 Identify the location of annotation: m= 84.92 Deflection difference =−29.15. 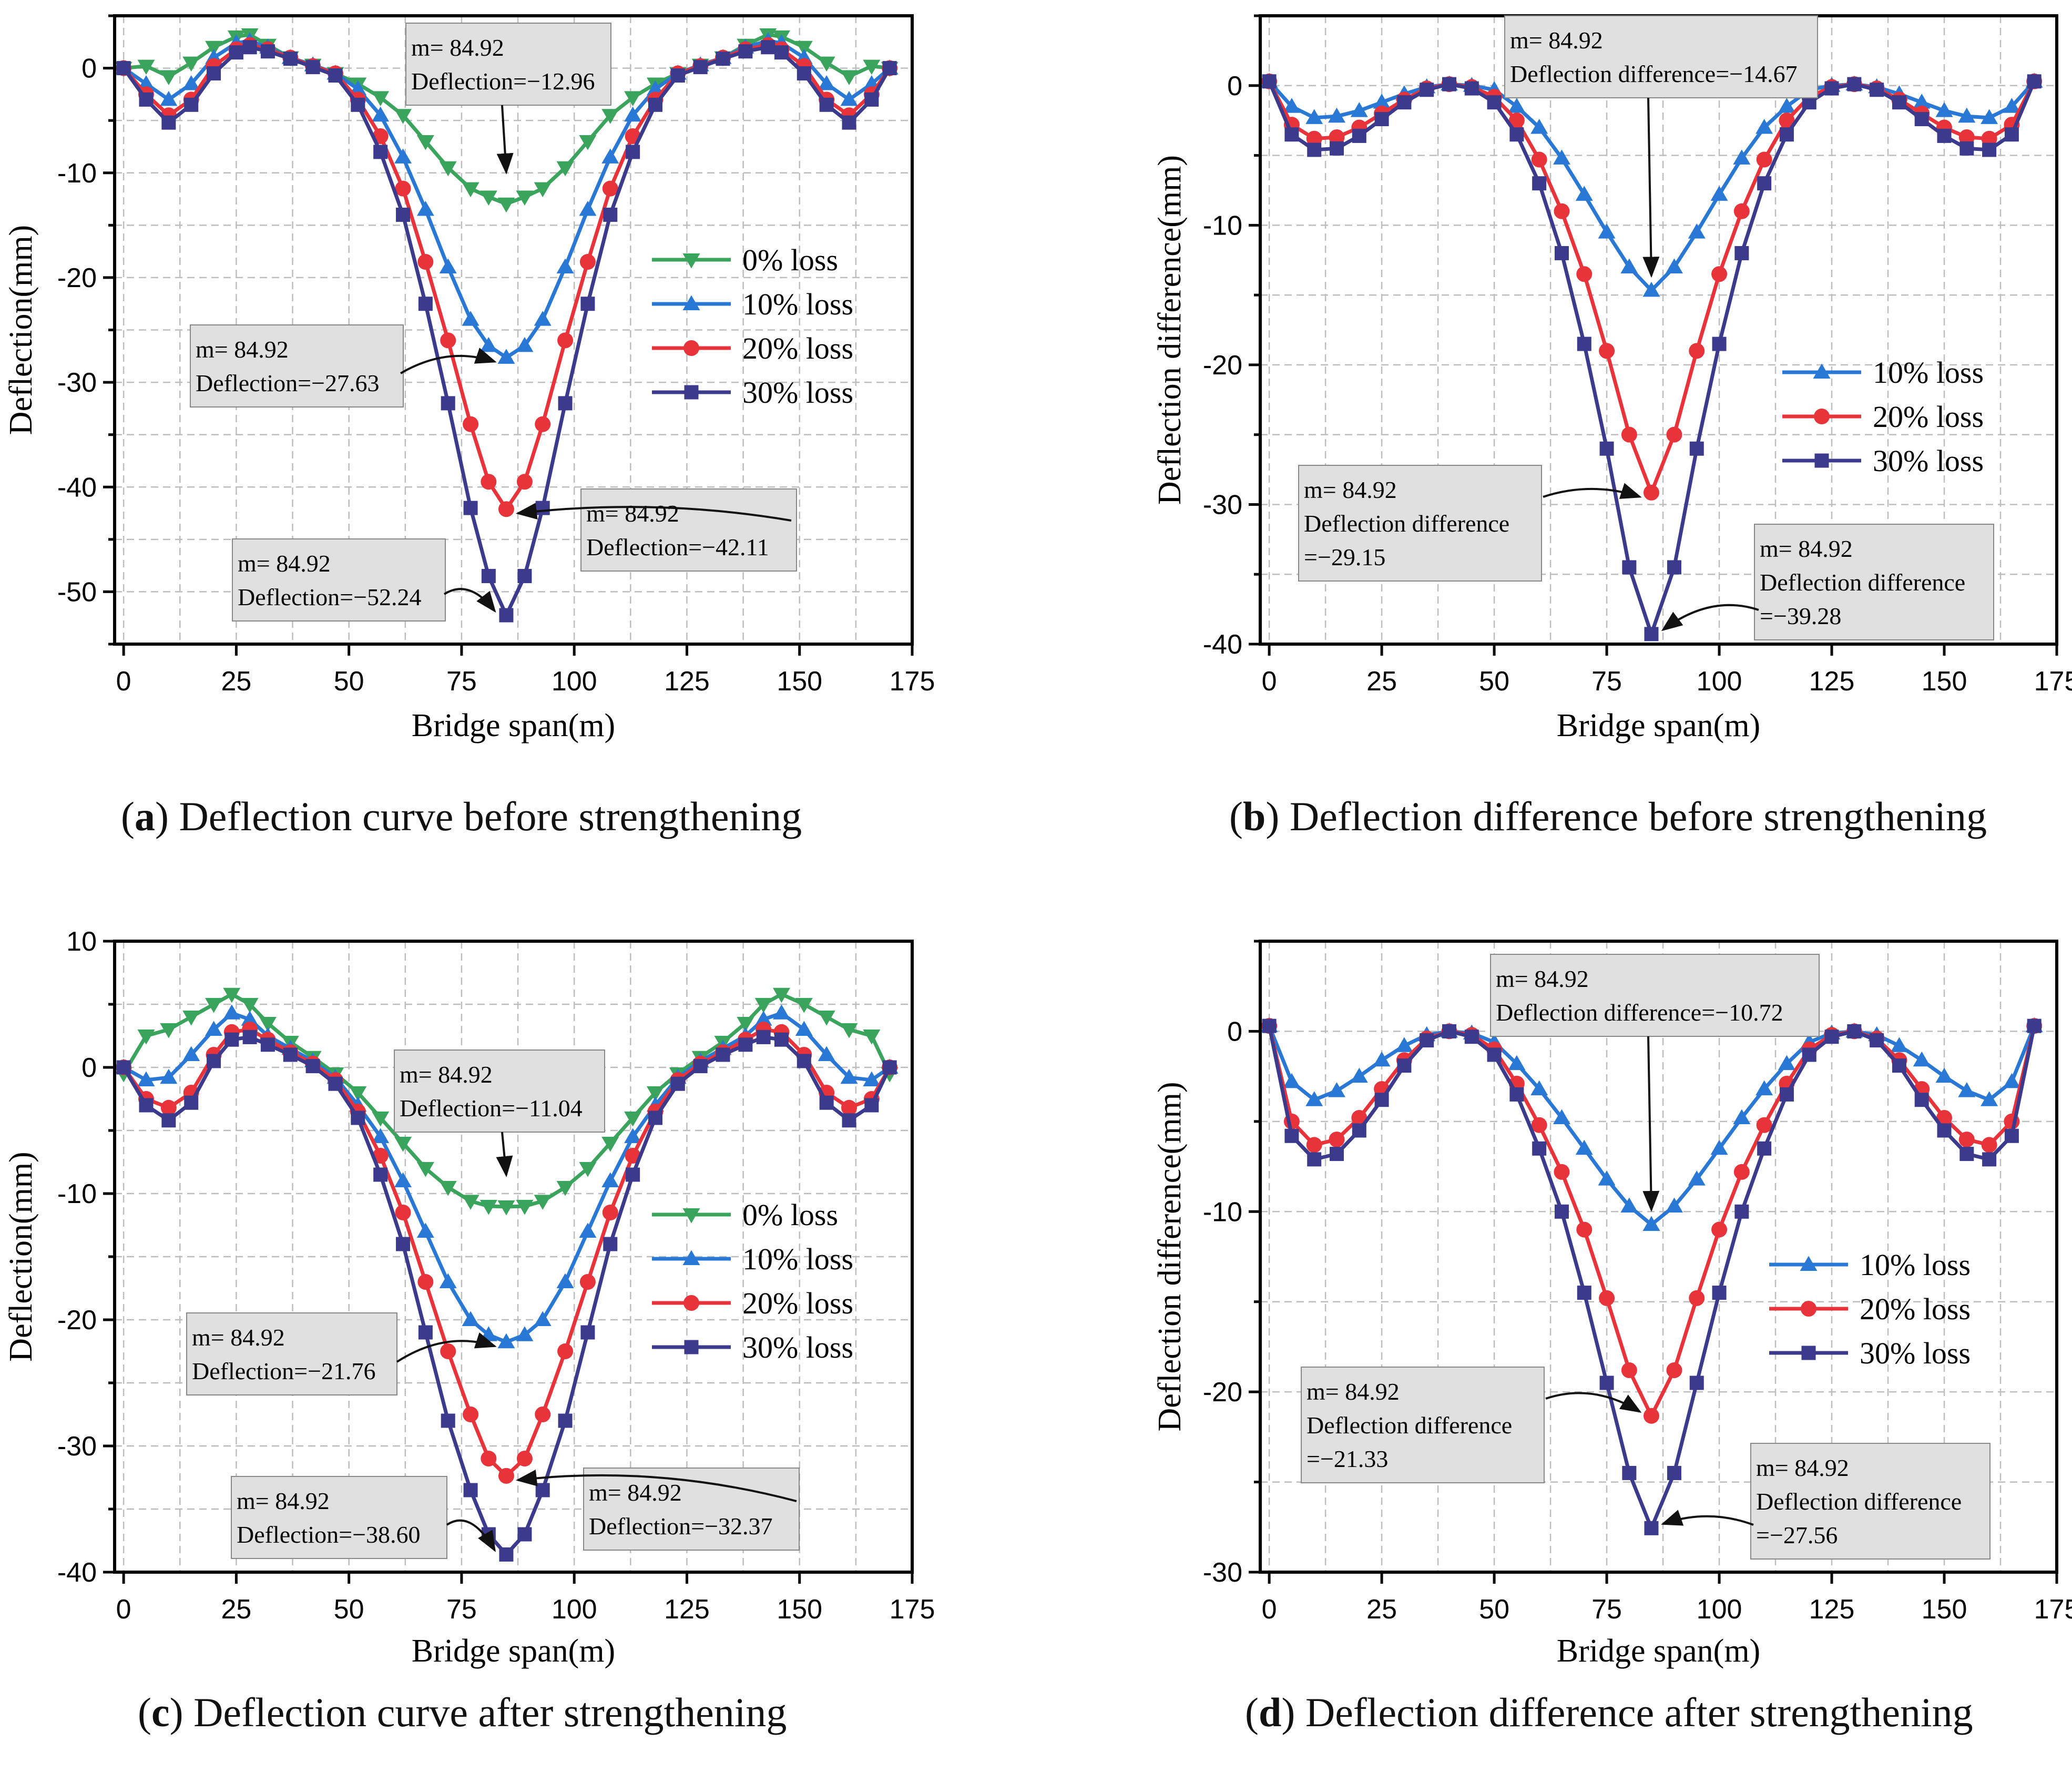
(1470, 524).